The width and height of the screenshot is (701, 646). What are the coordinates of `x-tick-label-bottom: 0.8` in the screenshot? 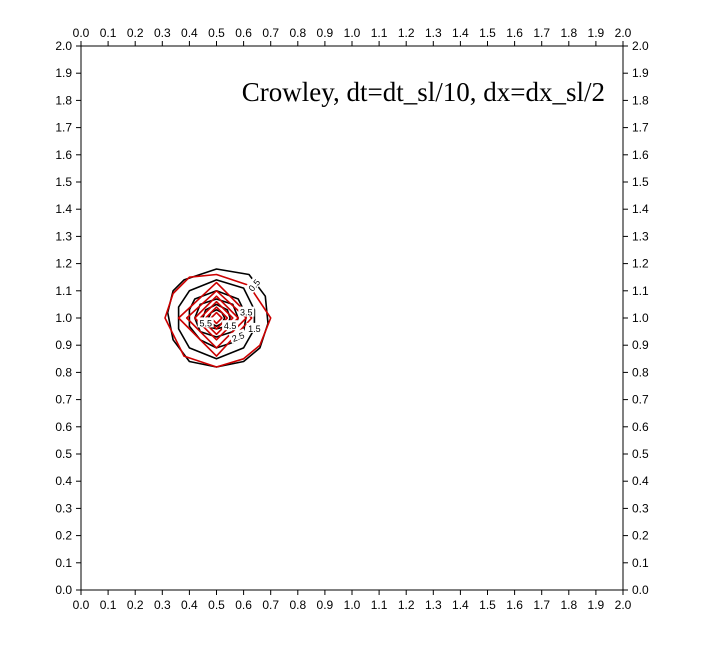 It's located at (297, 605).